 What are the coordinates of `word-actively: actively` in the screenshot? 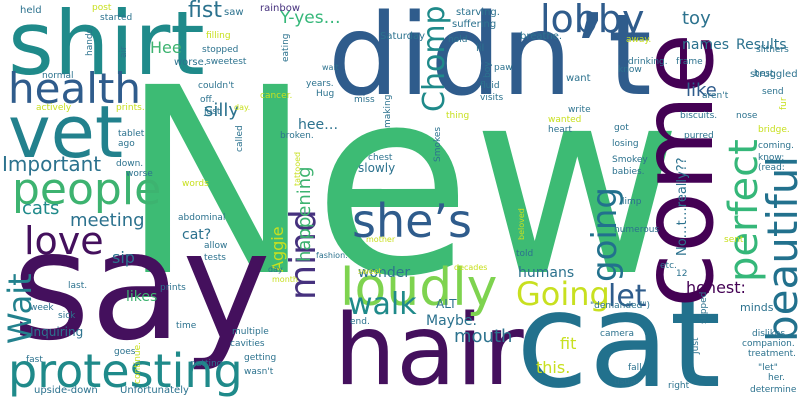 It's located at (54, 108).